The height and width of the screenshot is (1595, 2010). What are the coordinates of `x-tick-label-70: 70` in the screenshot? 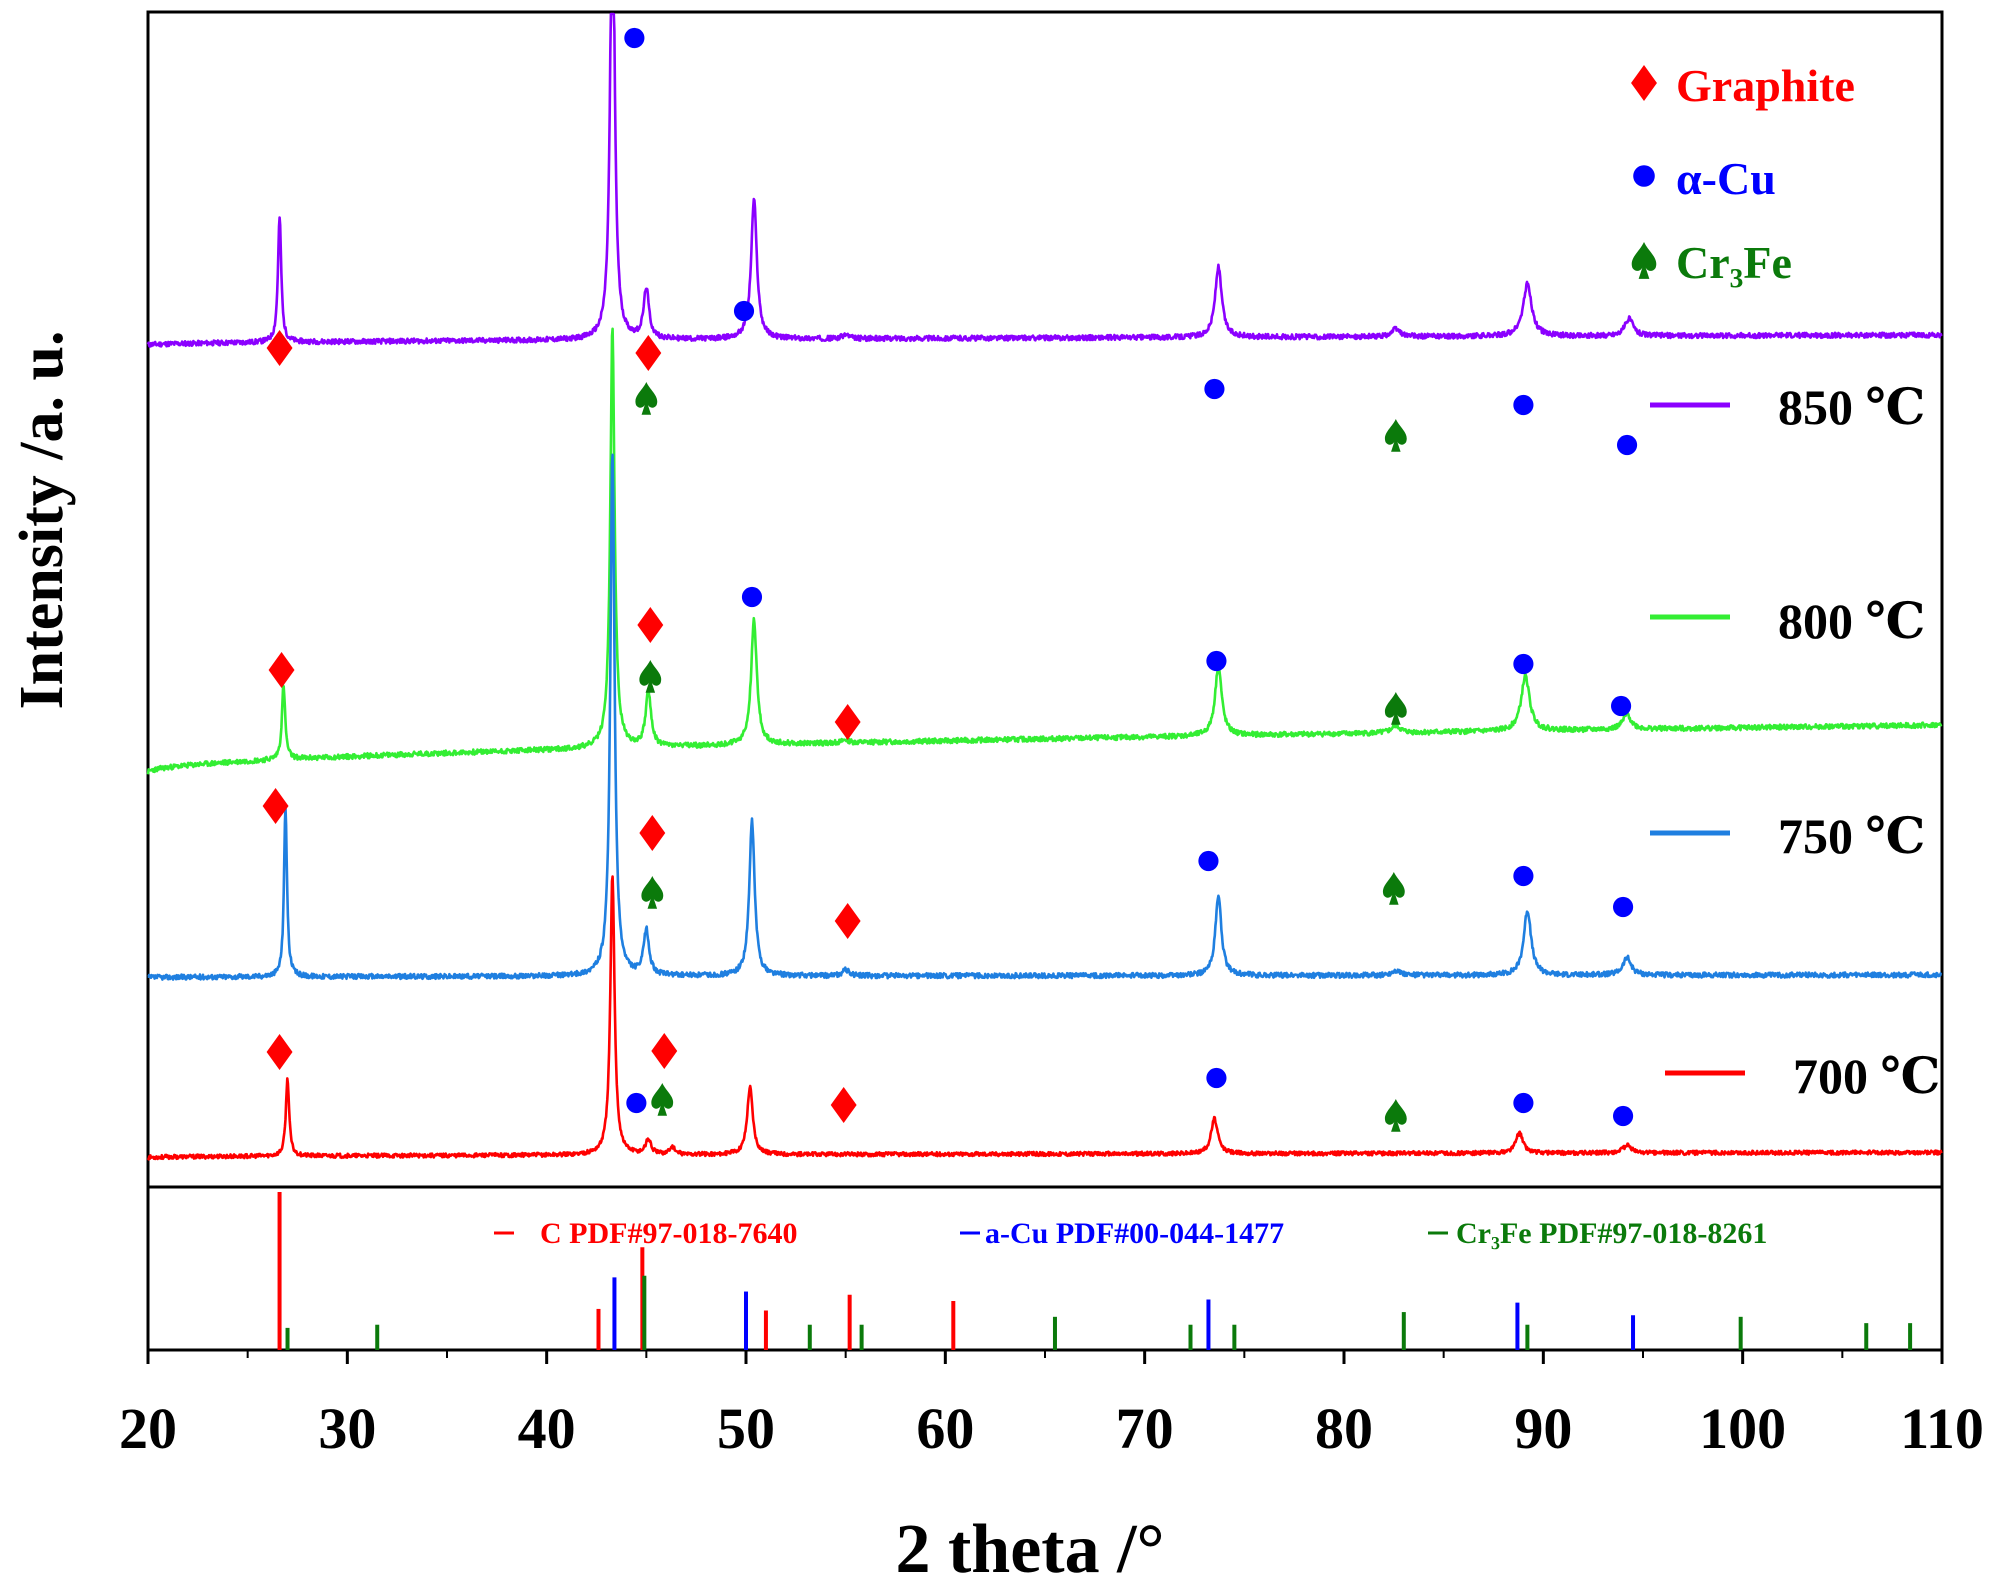 It's located at (1145, 1428).